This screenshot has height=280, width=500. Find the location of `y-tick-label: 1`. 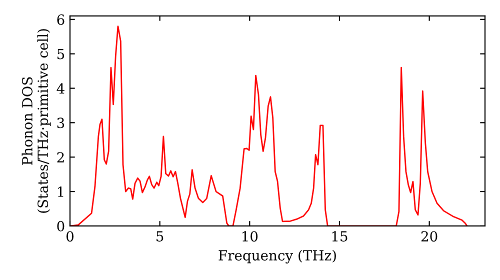

y-tick-label: 1 is located at coordinates (61, 191).